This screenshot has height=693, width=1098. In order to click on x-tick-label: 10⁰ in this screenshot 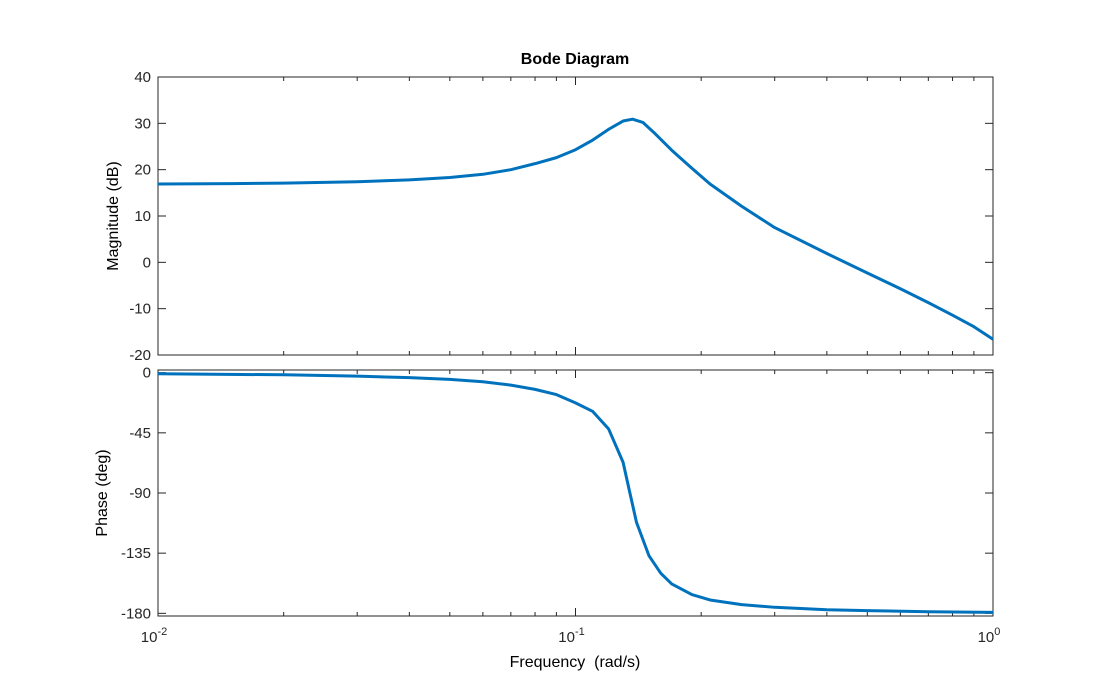, I will do `click(989, 636)`.